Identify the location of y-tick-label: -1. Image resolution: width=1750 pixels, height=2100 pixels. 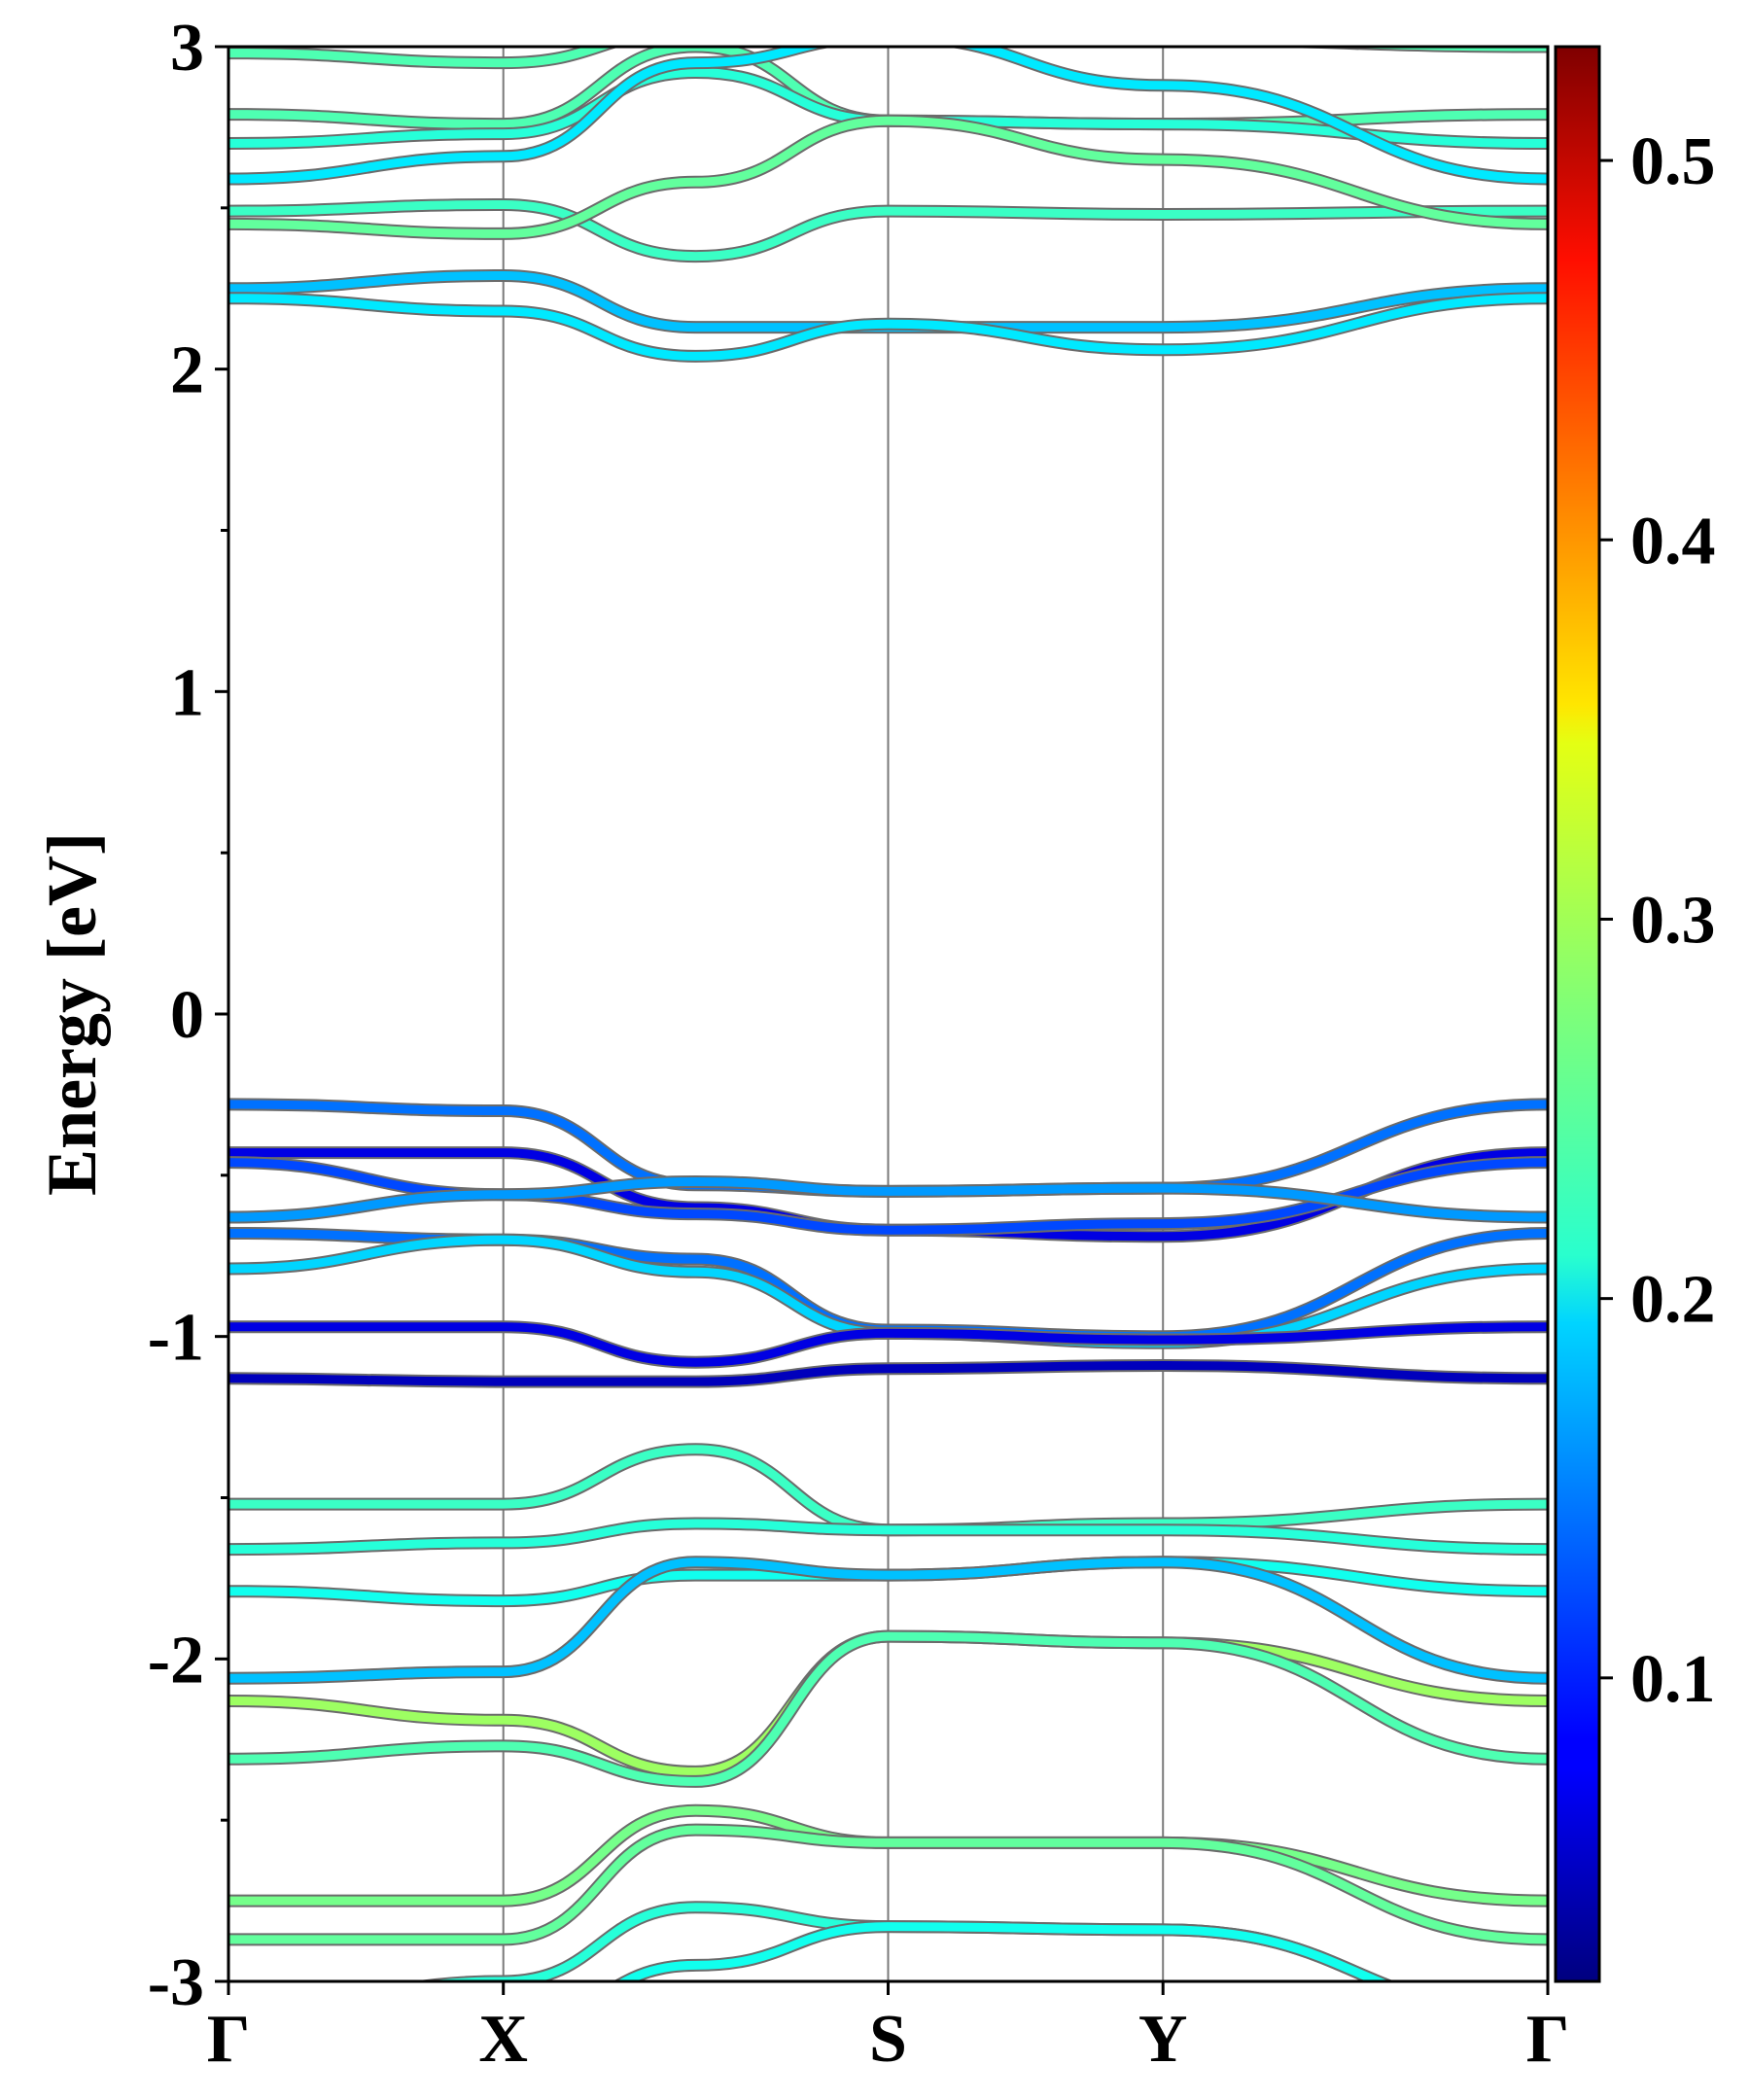
(176, 1338).